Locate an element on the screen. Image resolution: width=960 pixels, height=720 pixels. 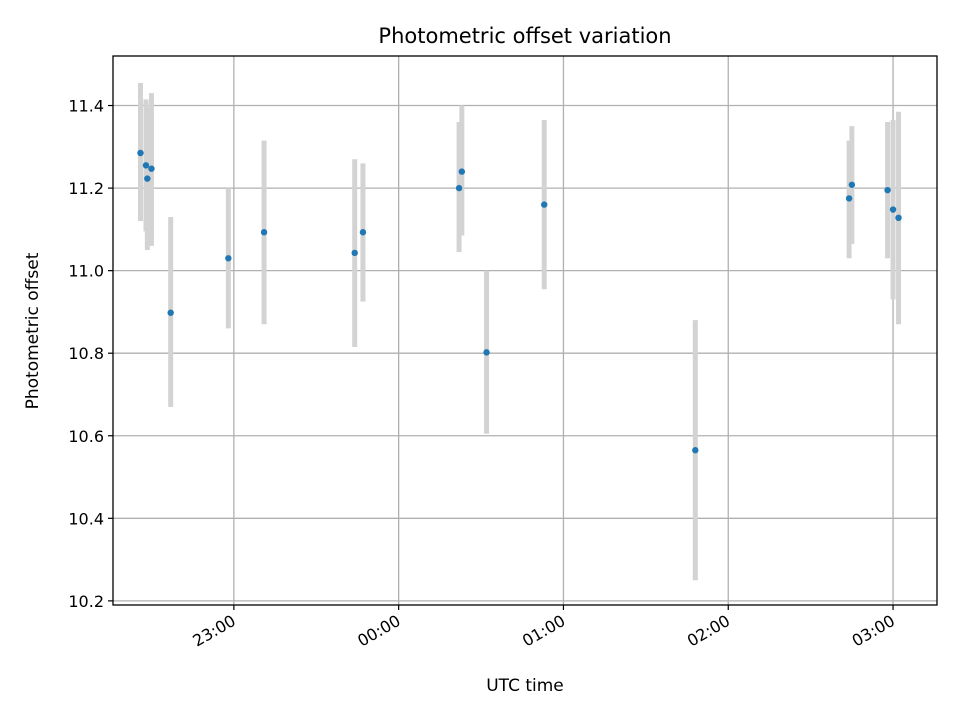
y-axis-label: Photometric offset is located at coordinates (33, 330).